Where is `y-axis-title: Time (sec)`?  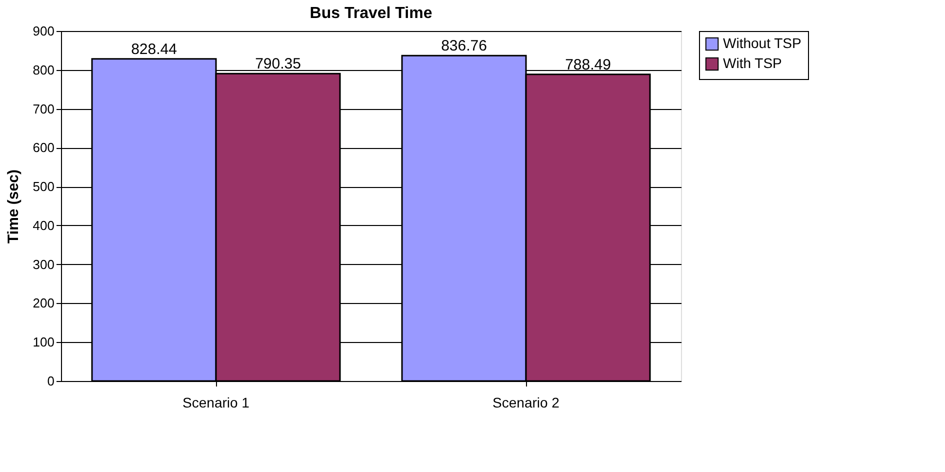
y-axis-title: Time (sec) is located at coordinates (13, 207).